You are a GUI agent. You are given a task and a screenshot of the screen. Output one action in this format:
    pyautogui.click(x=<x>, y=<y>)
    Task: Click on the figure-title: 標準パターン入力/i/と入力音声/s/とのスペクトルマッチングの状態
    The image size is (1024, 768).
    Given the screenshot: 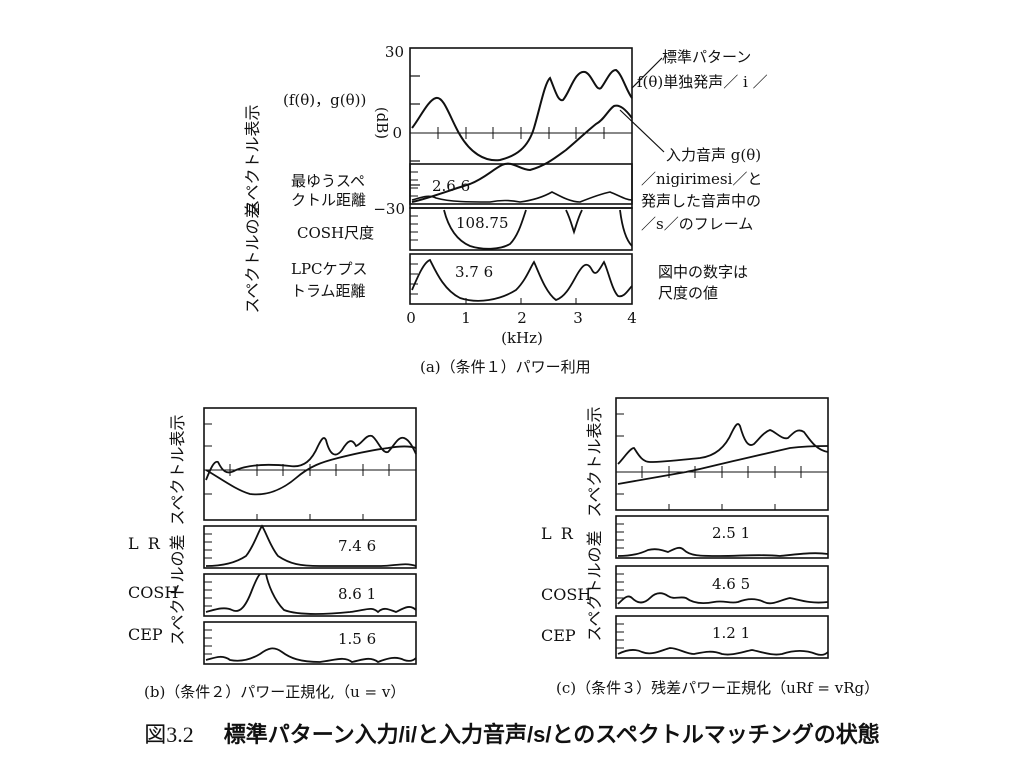 What is the action you would take?
    pyautogui.click(x=551, y=734)
    